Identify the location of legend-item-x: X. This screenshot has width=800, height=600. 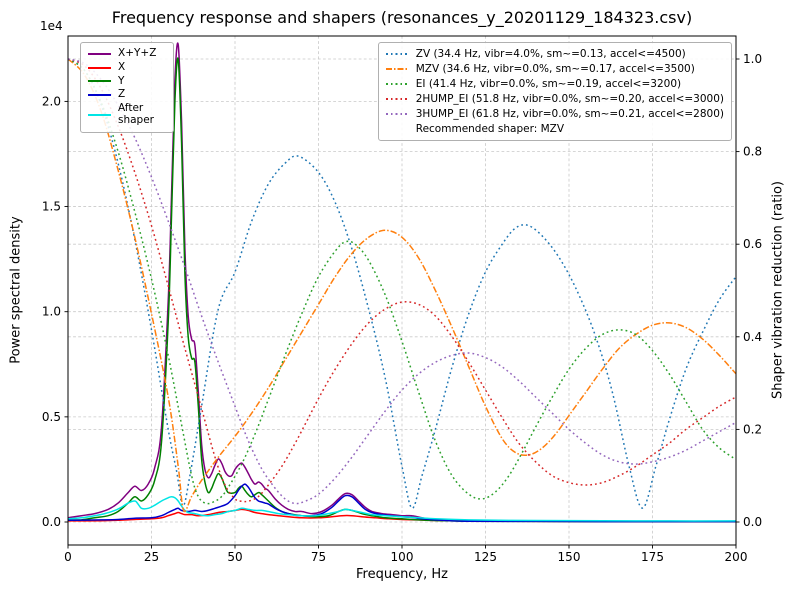
(127, 68).